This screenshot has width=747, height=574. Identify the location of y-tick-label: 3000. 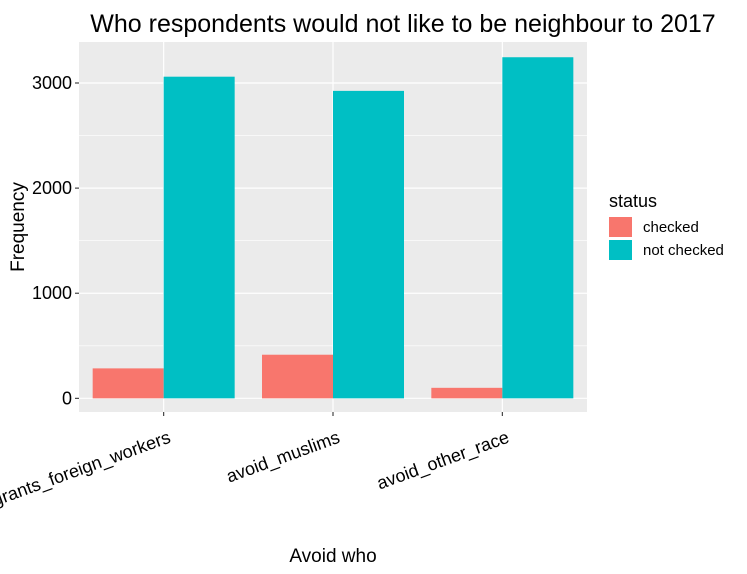
(52, 83).